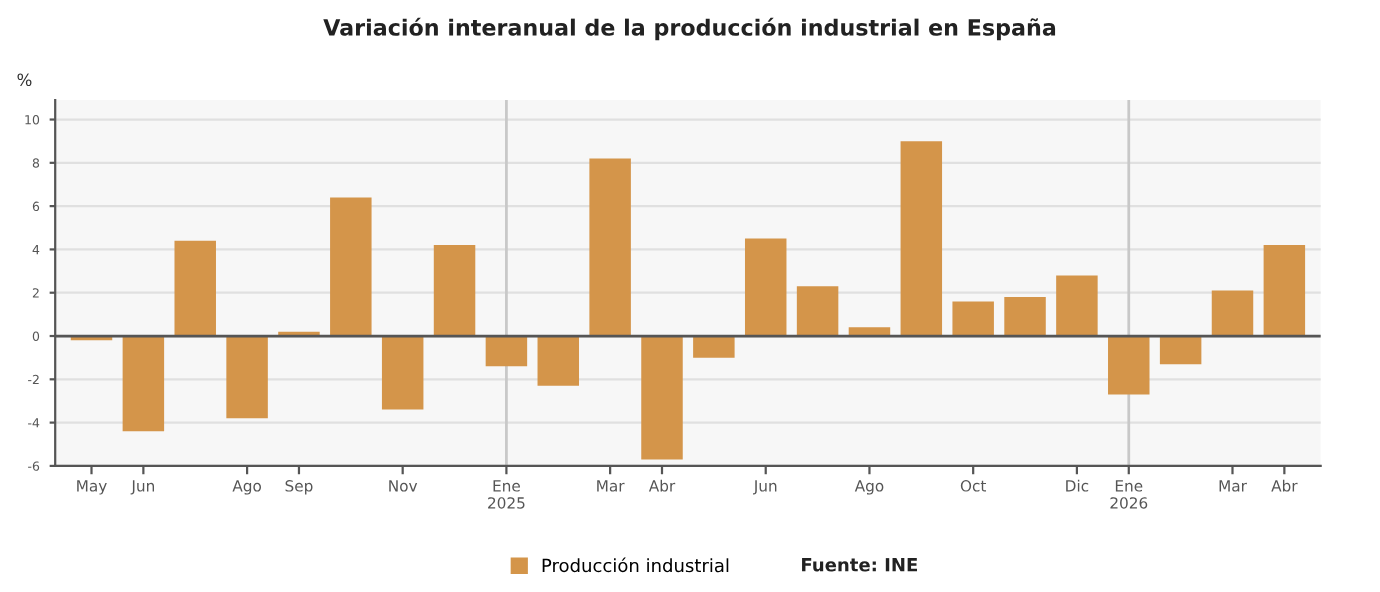 The width and height of the screenshot is (1380, 592). I want to click on source-note: Fuente: INE, so click(860, 565).